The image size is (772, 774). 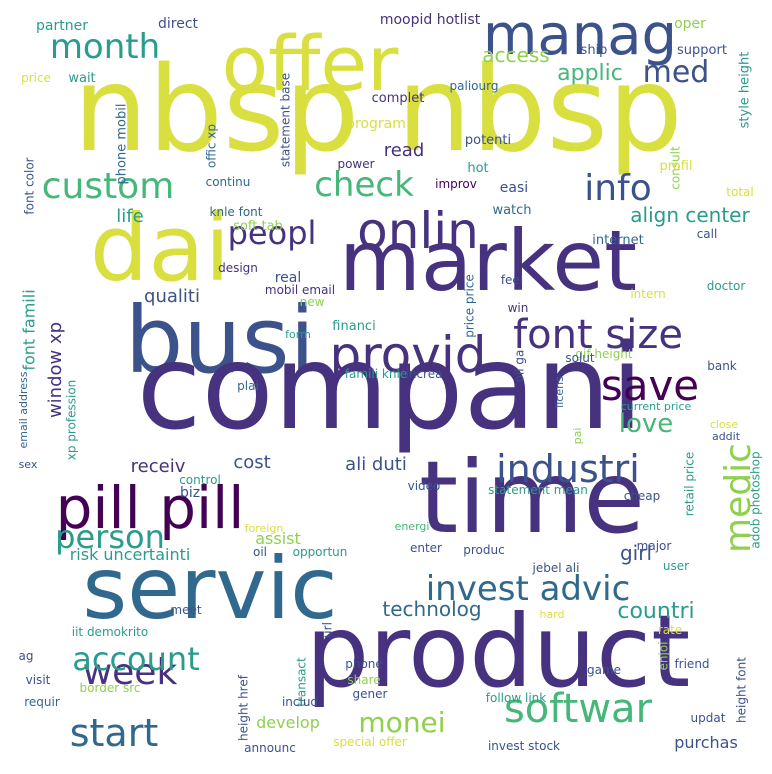 I want to click on word-nbsp-nbsp: nbsp nbsp, so click(x=378, y=109).